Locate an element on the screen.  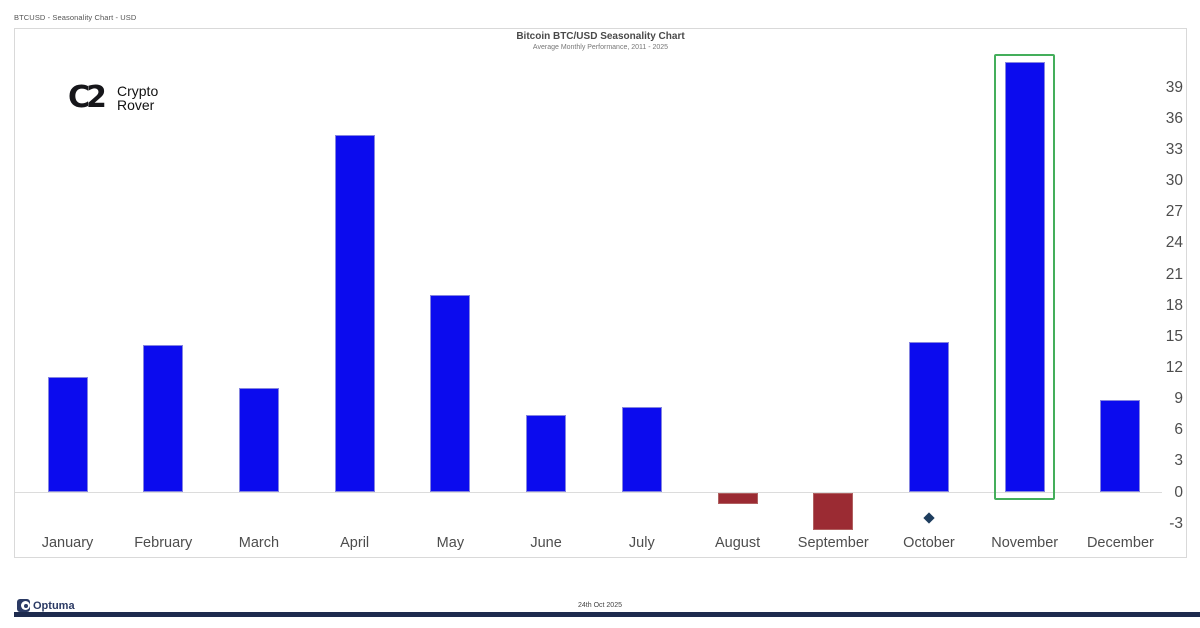
bar-october is located at coordinates (928, 417).